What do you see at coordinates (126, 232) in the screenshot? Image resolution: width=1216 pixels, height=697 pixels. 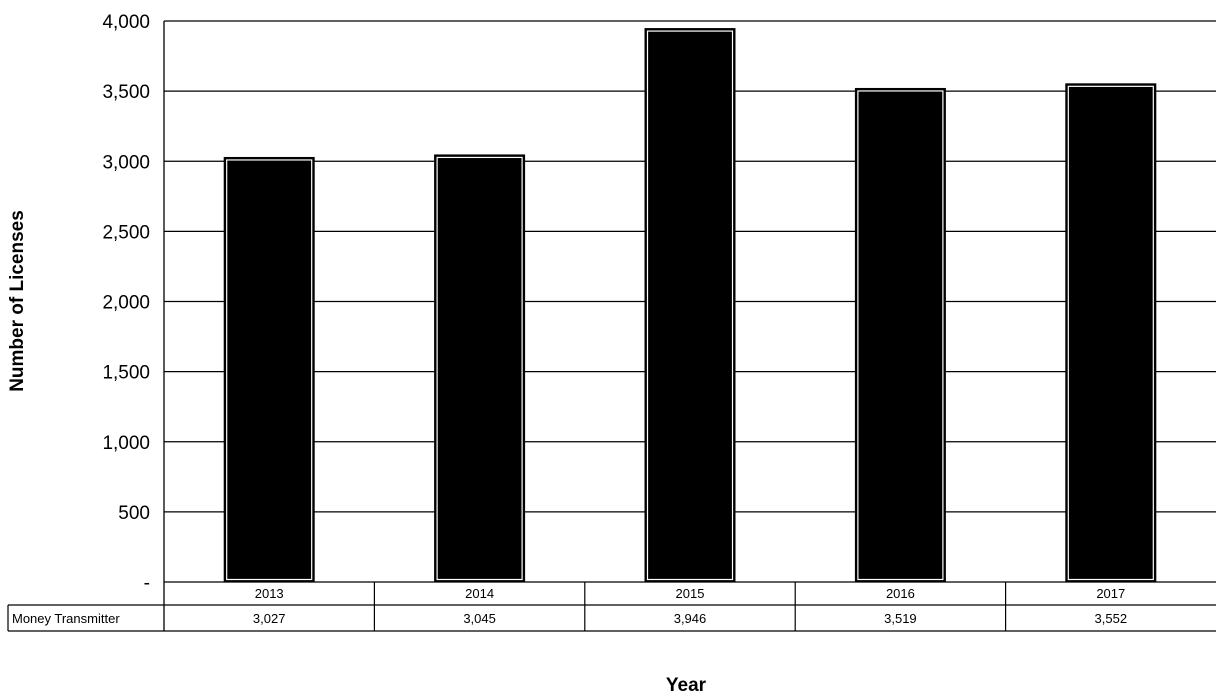 I see `y-tick-label: 2,500` at bounding box center [126, 232].